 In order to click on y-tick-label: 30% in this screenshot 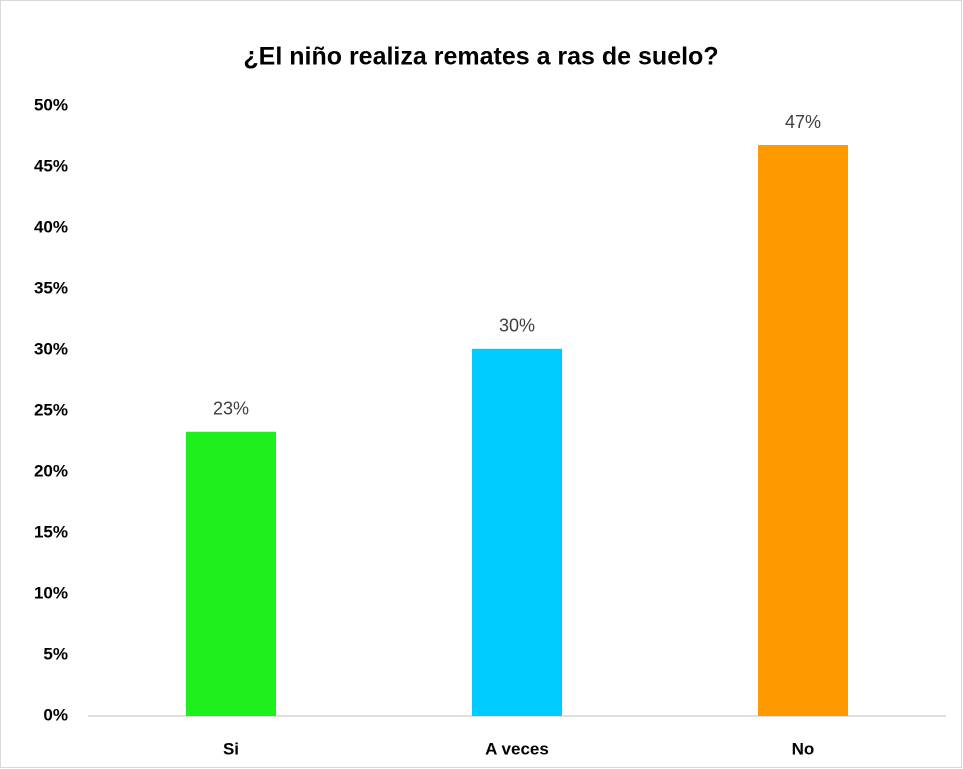, I will do `click(51, 348)`.